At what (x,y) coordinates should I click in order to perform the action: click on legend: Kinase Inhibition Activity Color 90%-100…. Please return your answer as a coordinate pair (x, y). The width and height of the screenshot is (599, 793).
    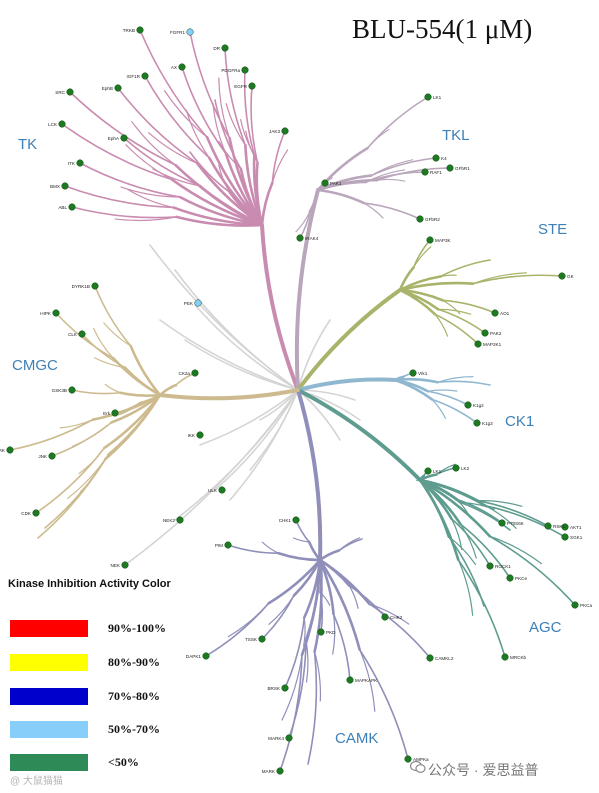
    Looking at the image, I should click on (108, 678).